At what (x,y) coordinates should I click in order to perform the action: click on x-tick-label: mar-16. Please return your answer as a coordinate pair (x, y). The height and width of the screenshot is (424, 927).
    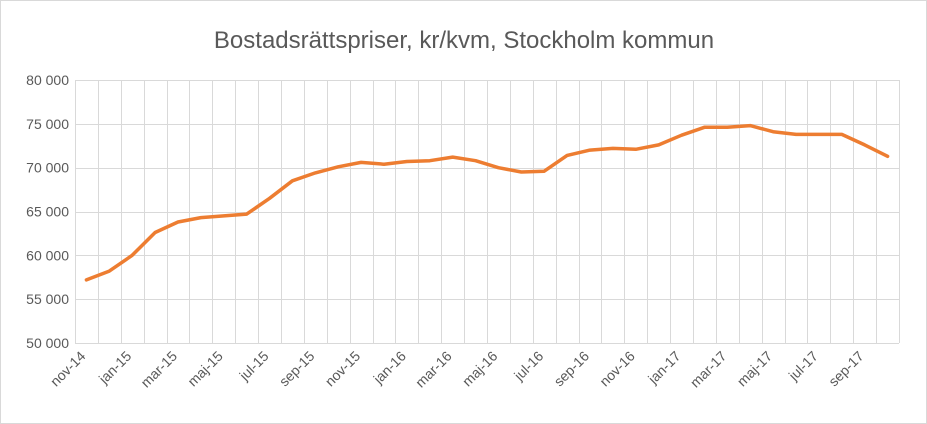
    Looking at the image, I should click on (433, 369).